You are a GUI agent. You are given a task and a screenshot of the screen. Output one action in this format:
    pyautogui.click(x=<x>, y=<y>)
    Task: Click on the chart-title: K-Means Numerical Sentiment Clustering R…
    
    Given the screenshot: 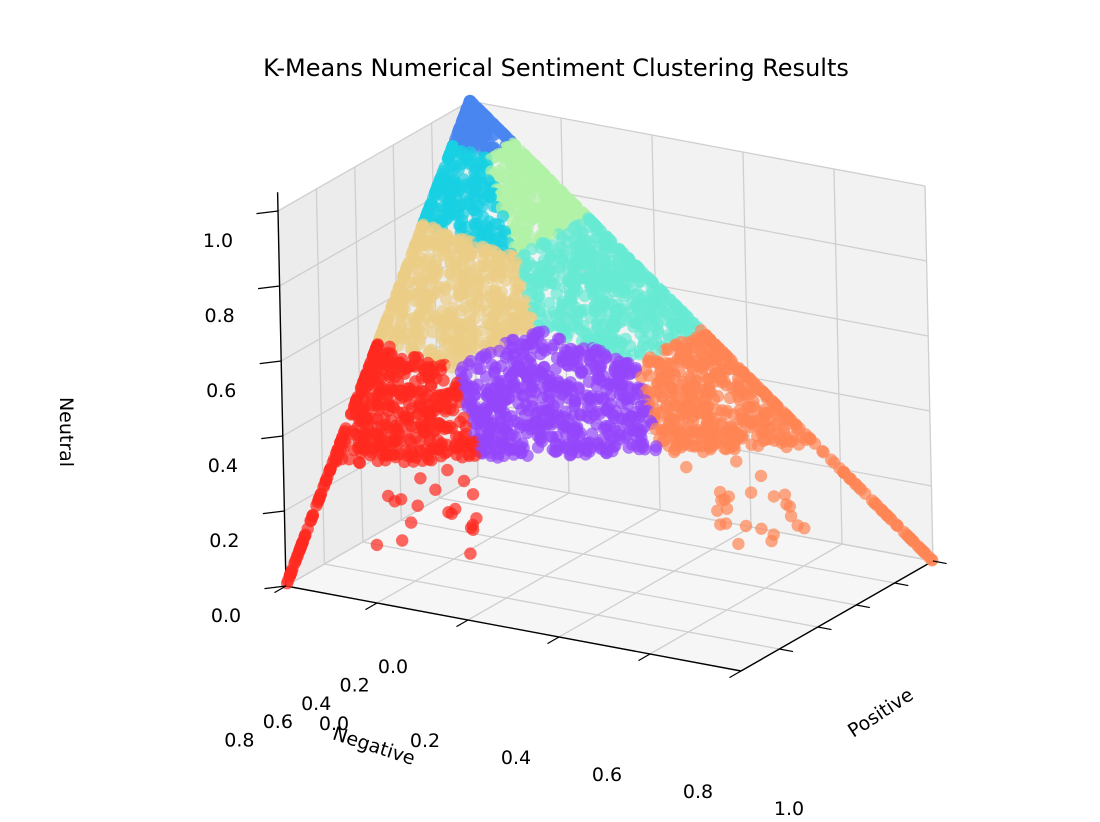 What is the action you would take?
    pyautogui.click(x=556, y=68)
    